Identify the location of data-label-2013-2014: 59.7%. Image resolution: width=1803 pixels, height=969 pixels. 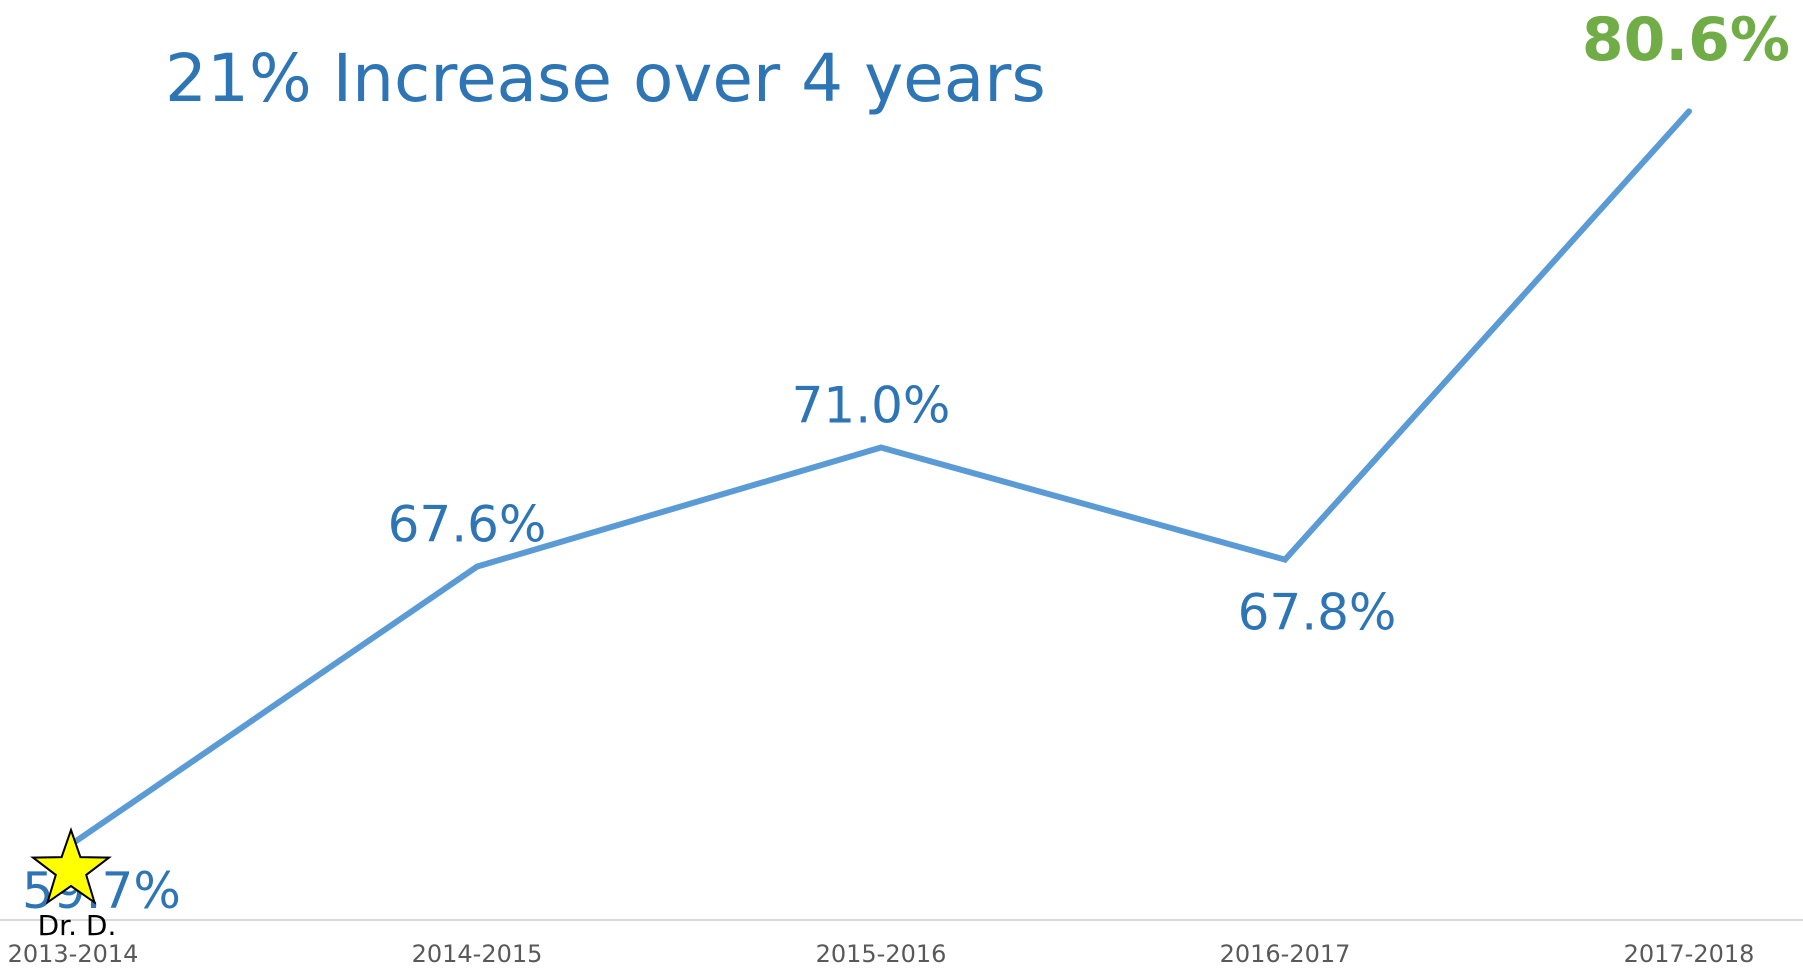
(101, 891).